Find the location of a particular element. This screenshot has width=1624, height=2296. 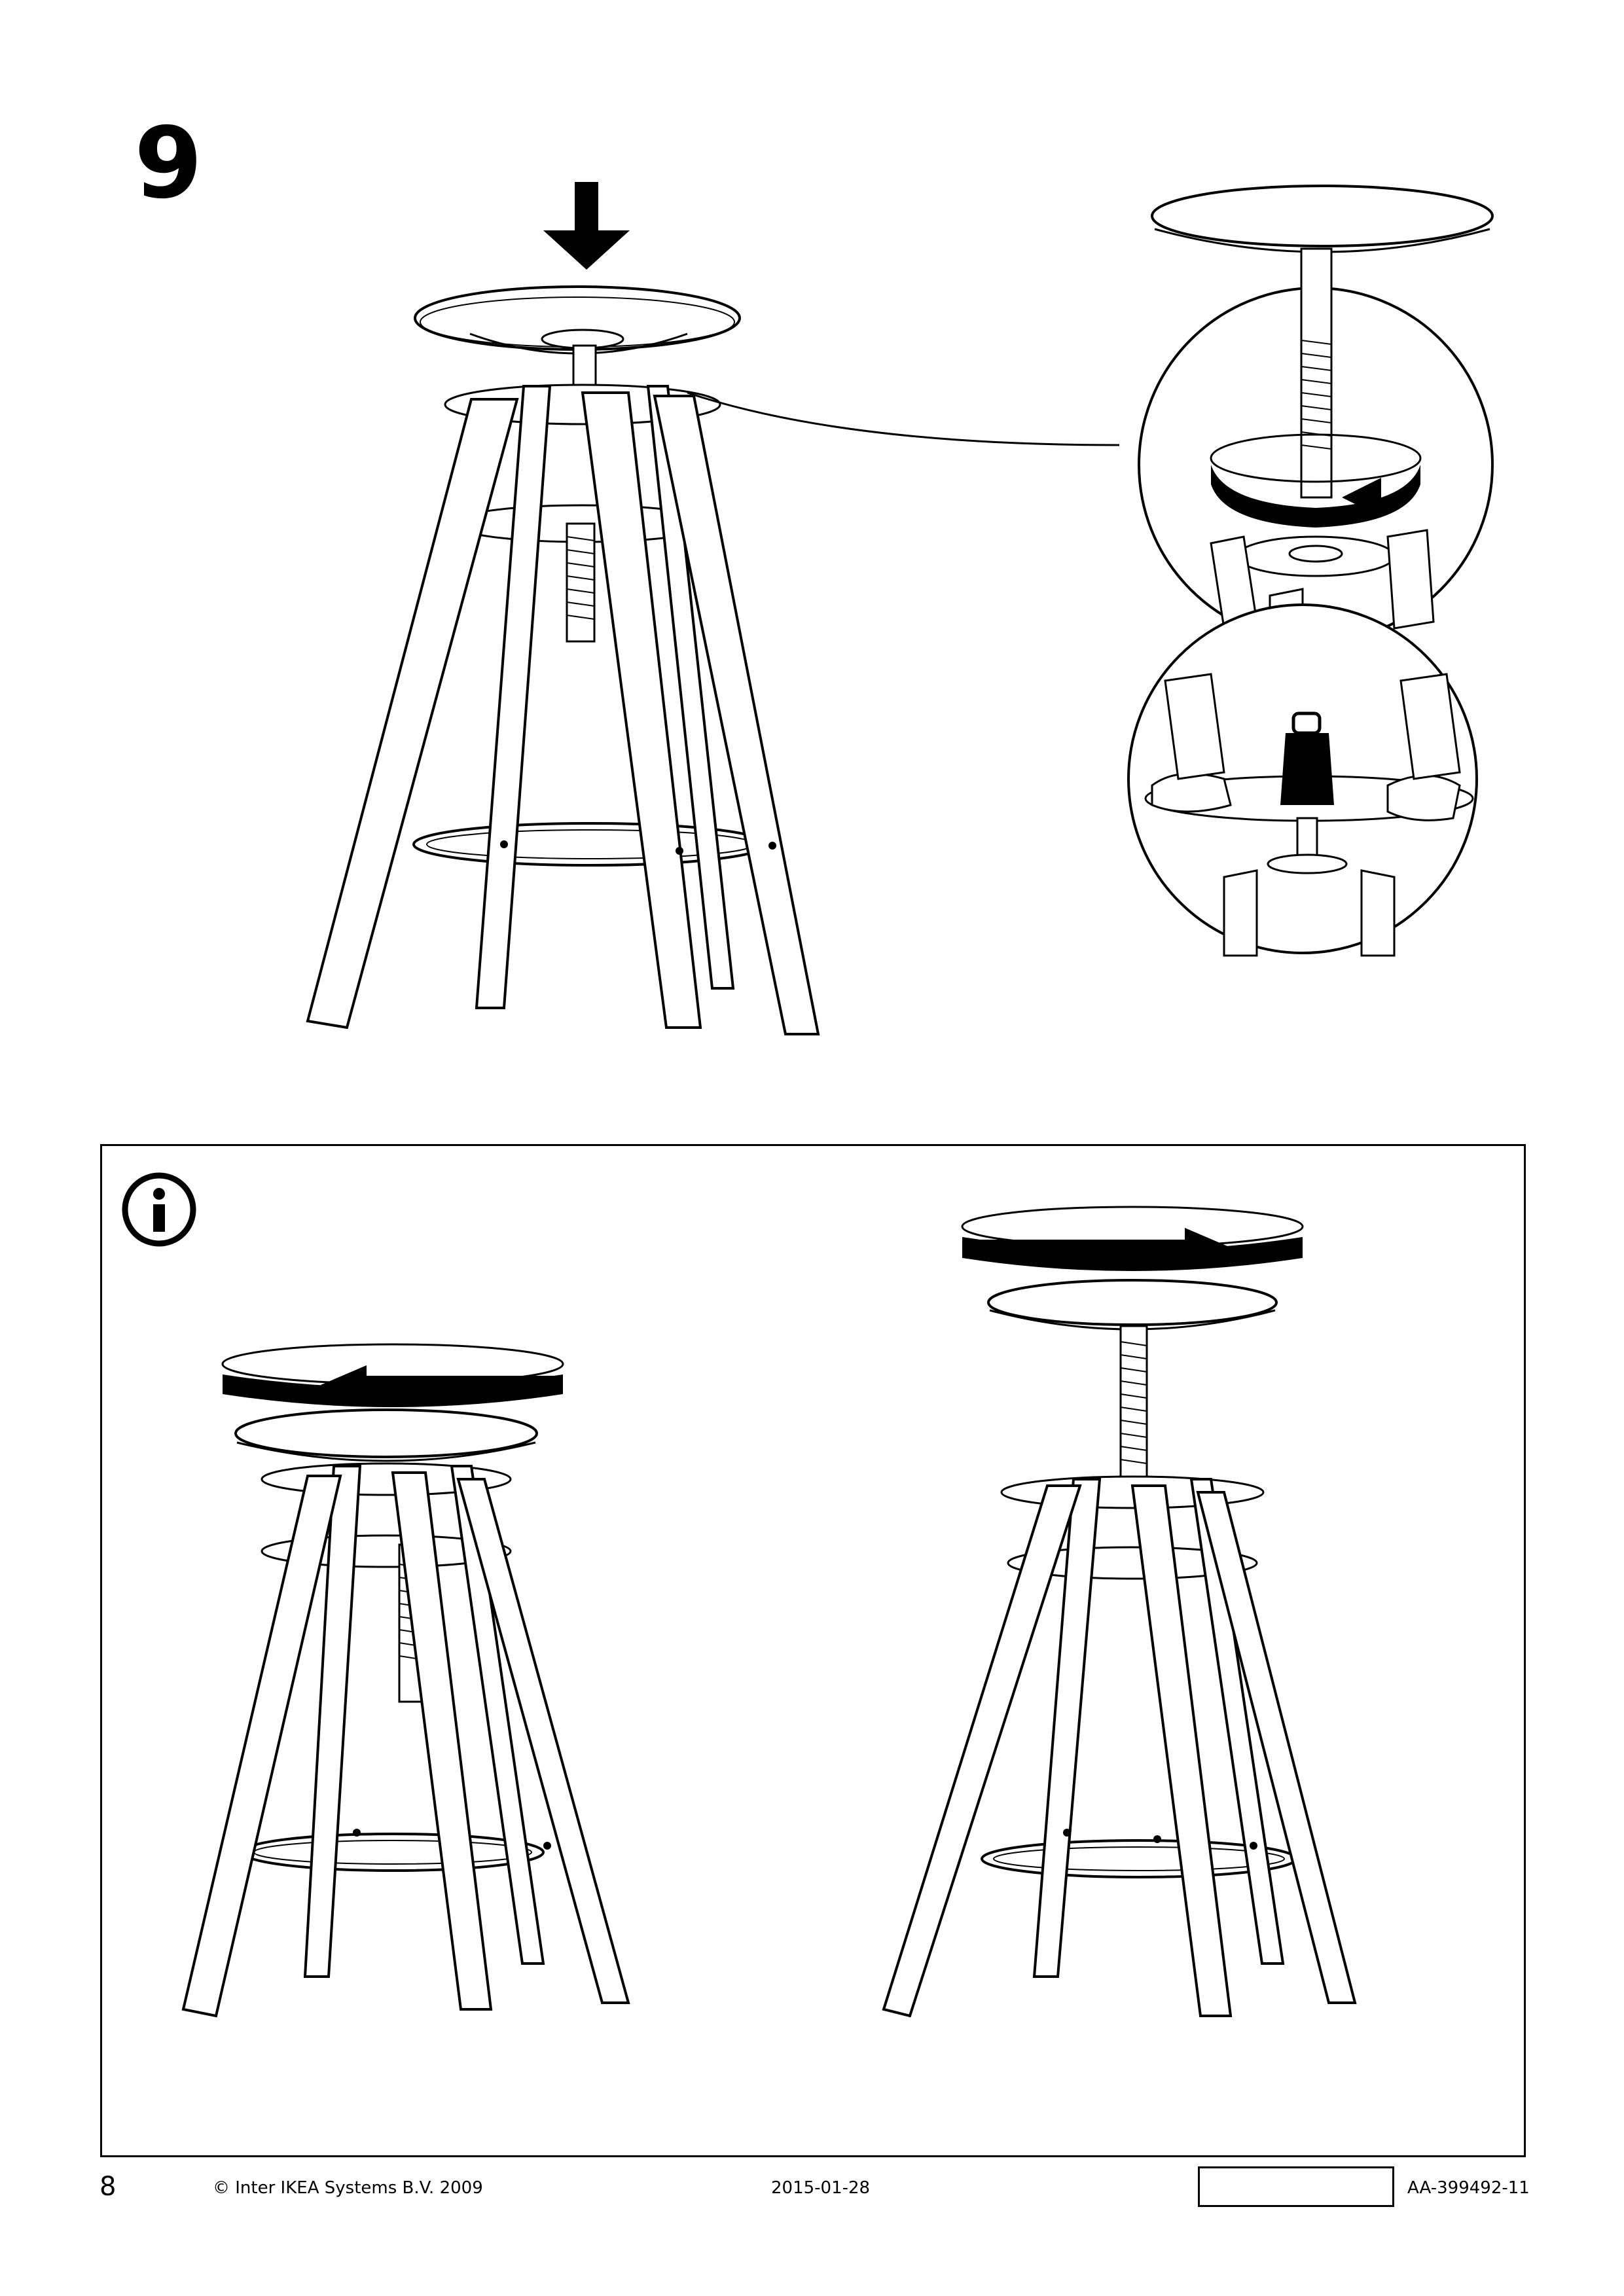

stool-assembly-illustration is located at coordinates (576, 614).